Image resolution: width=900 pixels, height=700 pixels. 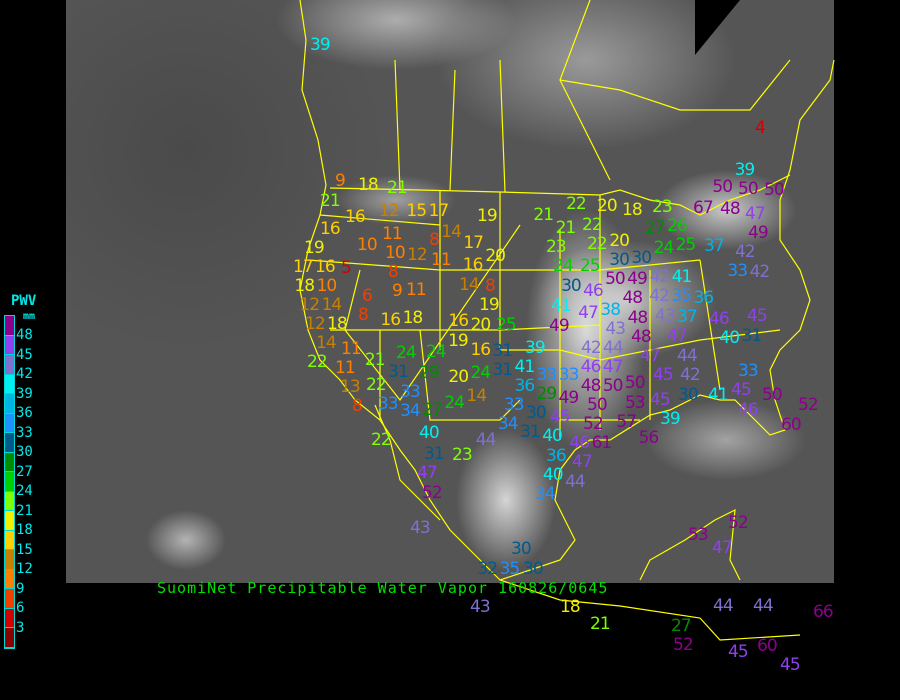 I want to click on station-pwv-value: 38, so click(x=610, y=309).